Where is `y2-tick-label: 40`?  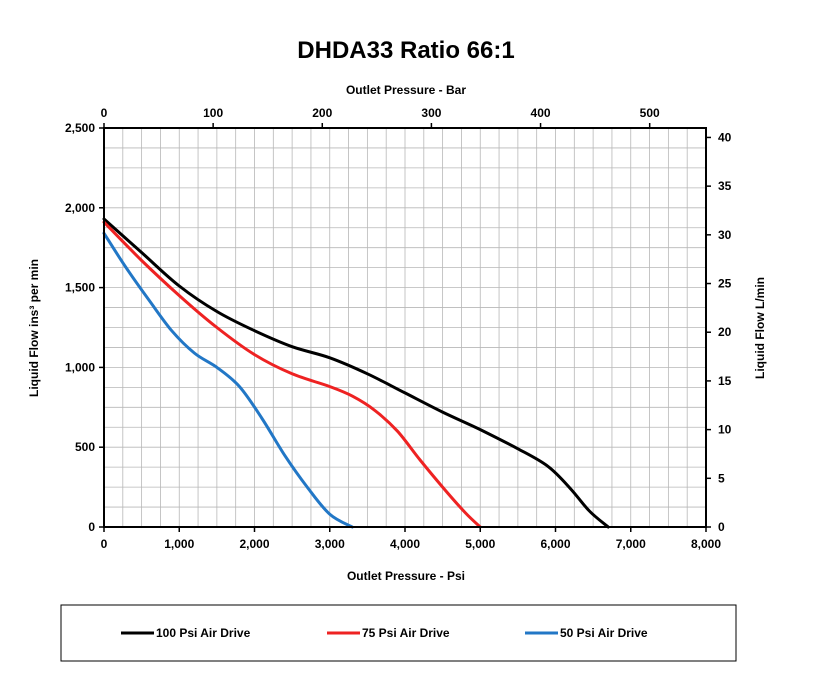
y2-tick-label: 40 is located at coordinates (725, 137).